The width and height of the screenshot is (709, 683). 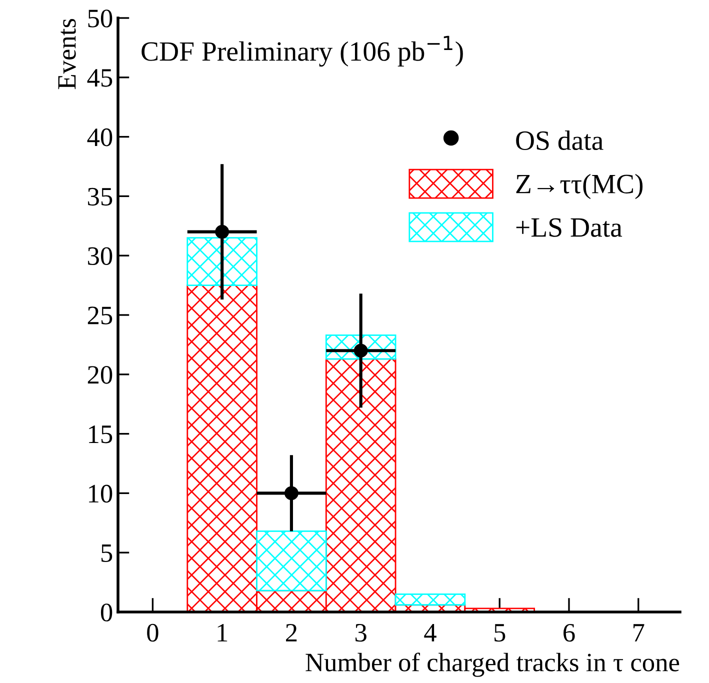 I want to click on legend-label: OS data, so click(x=560, y=140).